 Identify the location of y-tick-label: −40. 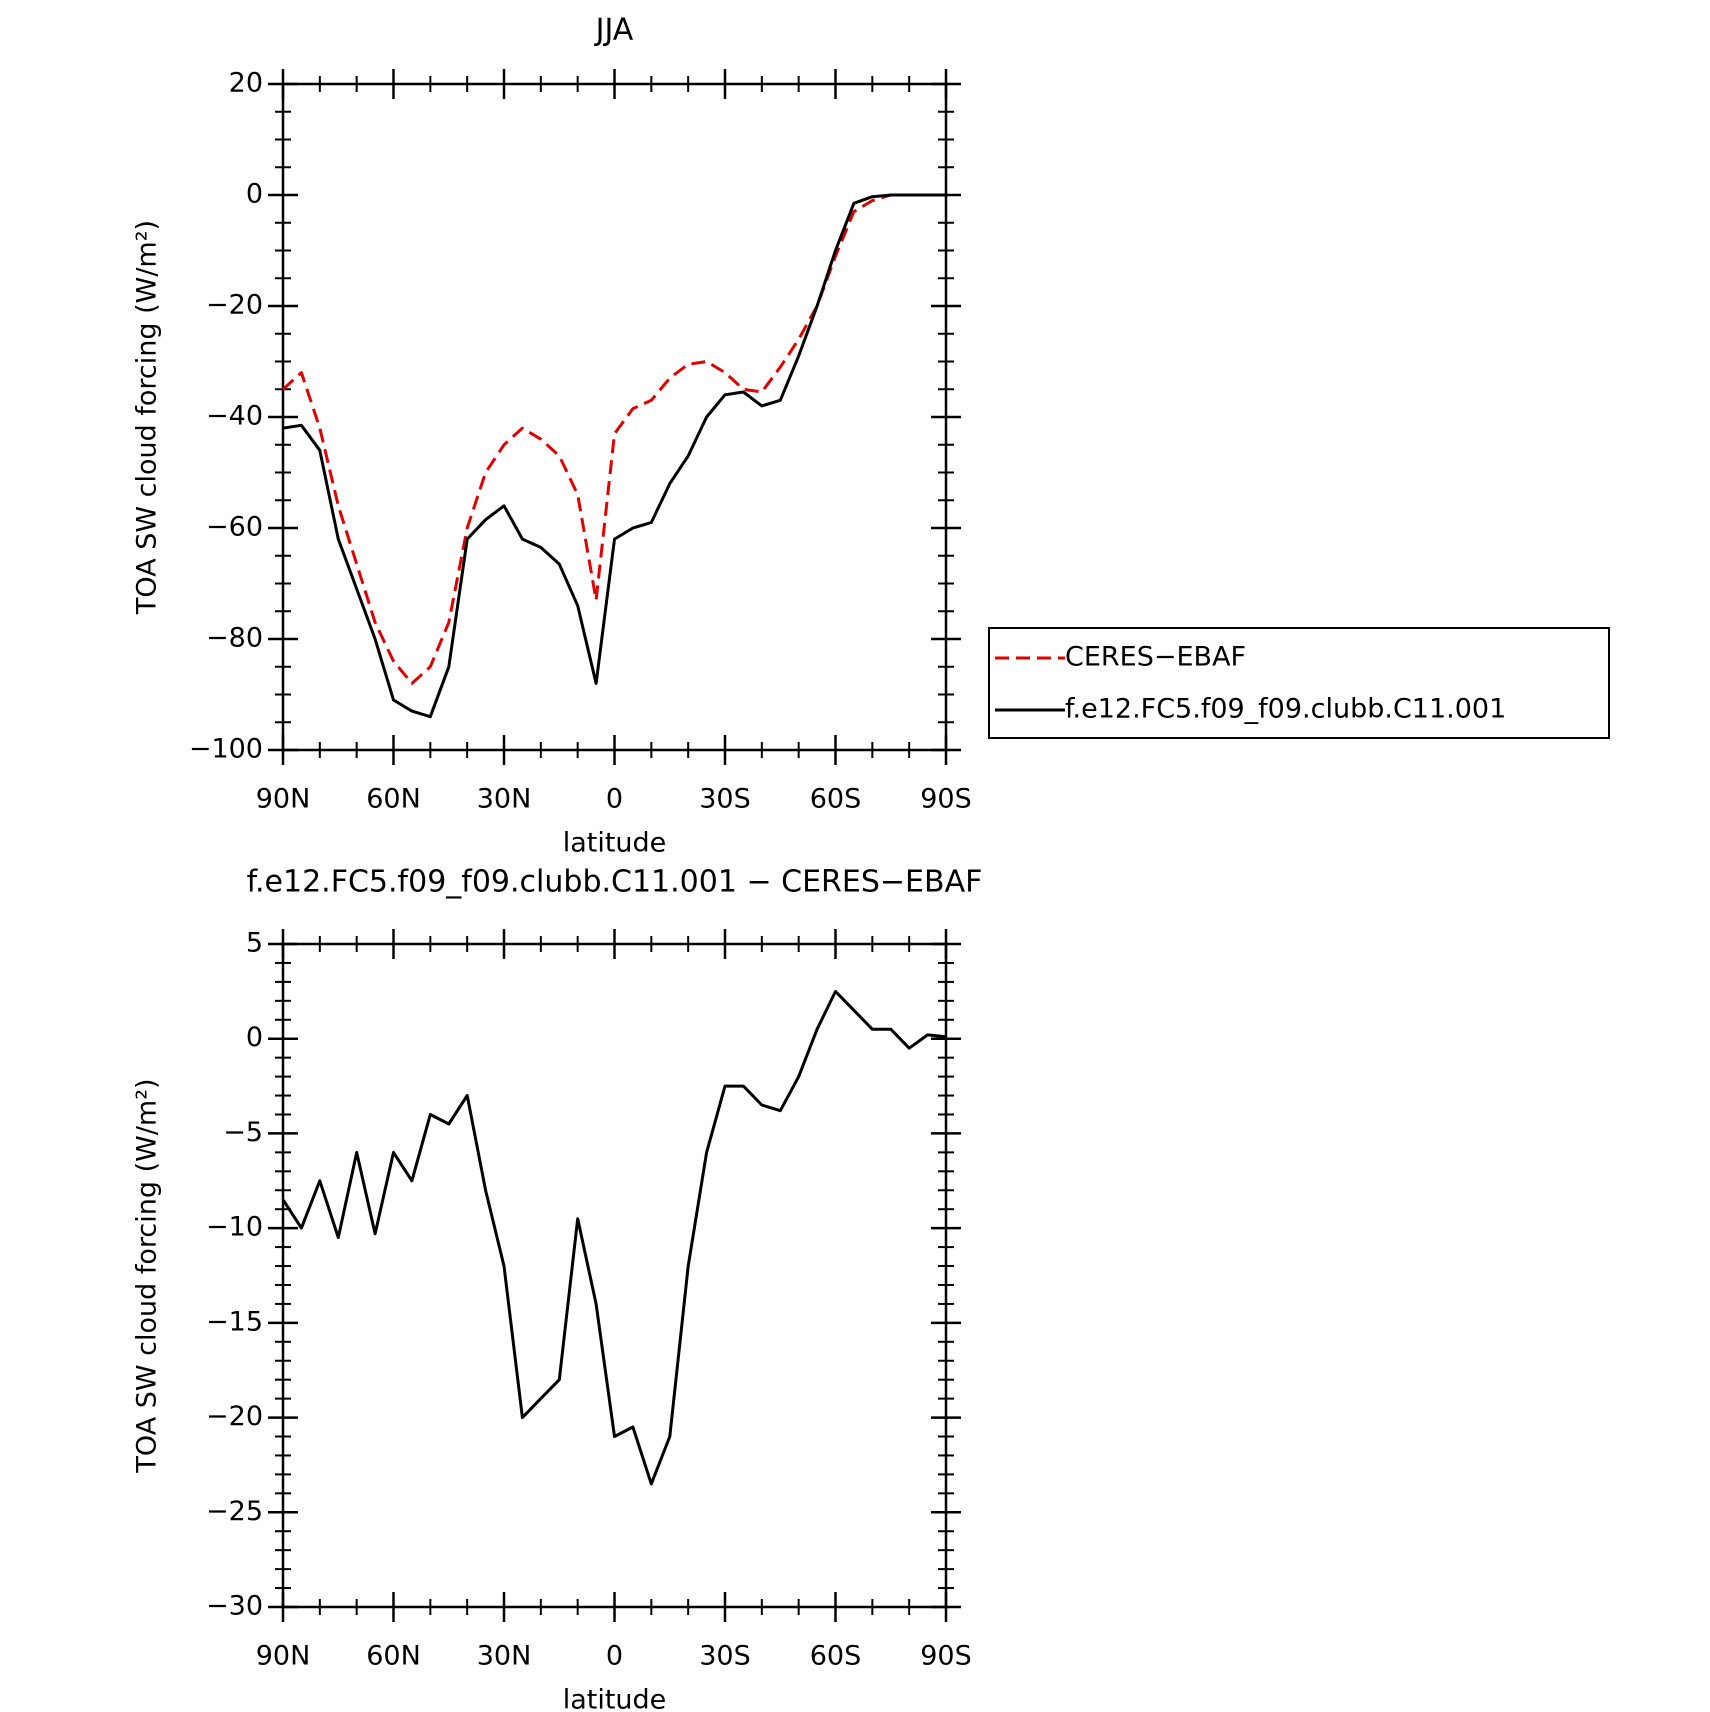
(234, 416).